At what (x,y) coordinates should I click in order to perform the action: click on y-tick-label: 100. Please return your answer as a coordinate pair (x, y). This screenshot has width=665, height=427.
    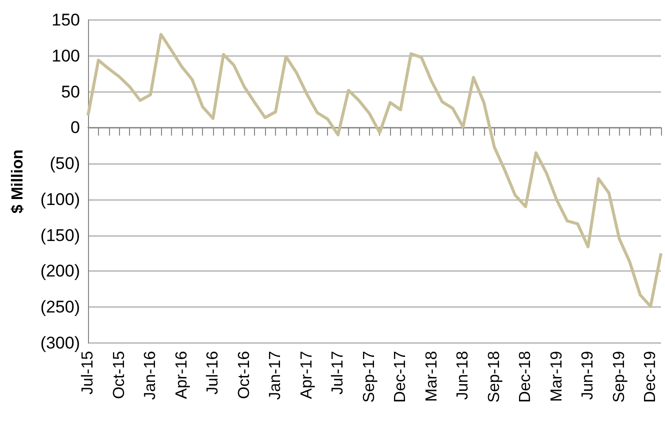
    Looking at the image, I should click on (66, 56).